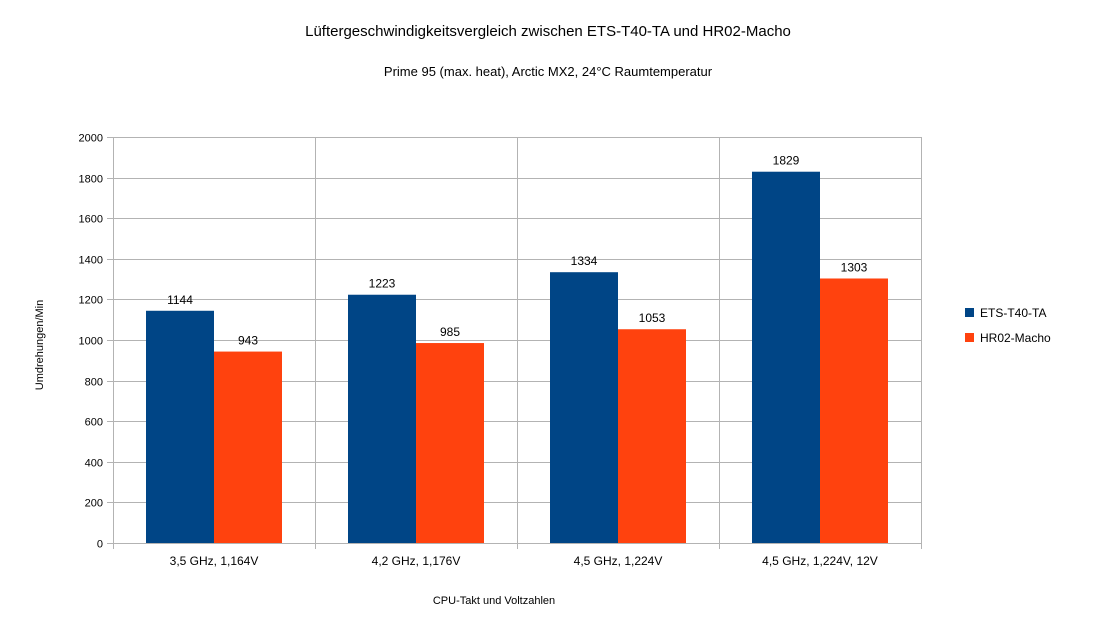 Image resolution: width=1095 pixels, height=638 pixels. What do you see at coordinates (450, 332) in the screenshot?
I see `data-label: 985` at bounding box center [450, 332].